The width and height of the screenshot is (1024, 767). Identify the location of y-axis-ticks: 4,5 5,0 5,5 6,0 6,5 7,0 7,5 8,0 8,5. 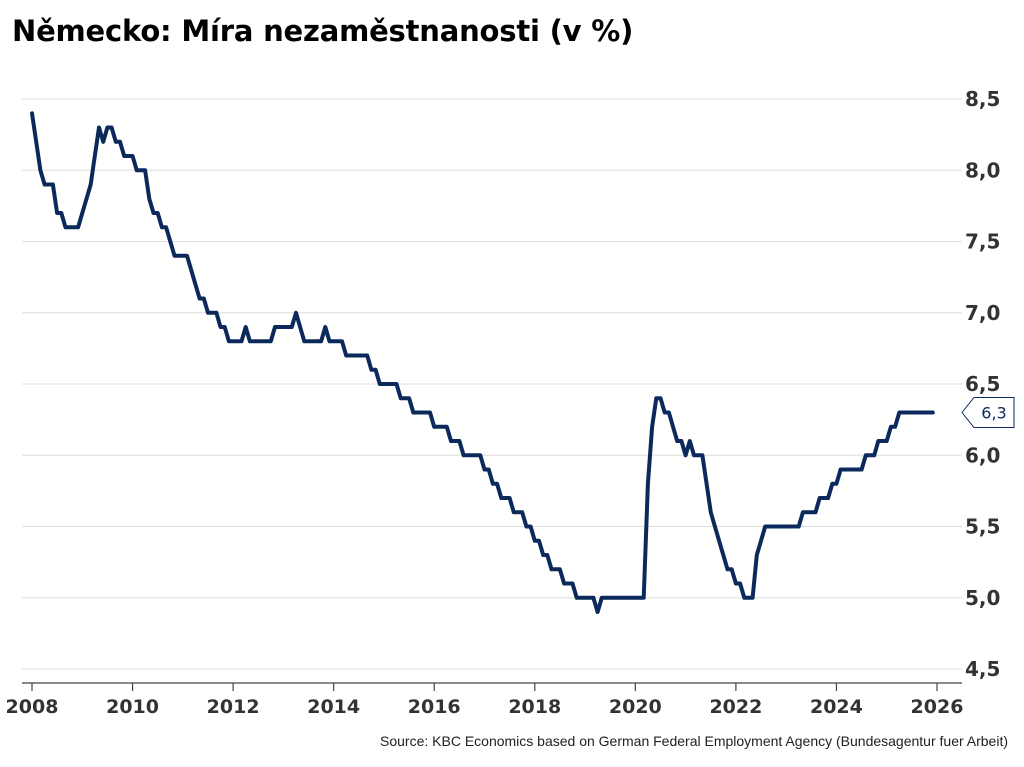
(982, 384).